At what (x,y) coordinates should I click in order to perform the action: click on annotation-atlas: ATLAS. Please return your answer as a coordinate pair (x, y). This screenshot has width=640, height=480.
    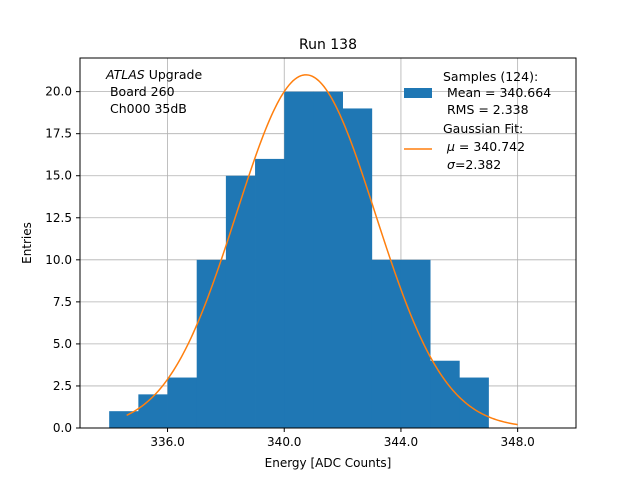
    Looking at the image, I should click on (125, 74).